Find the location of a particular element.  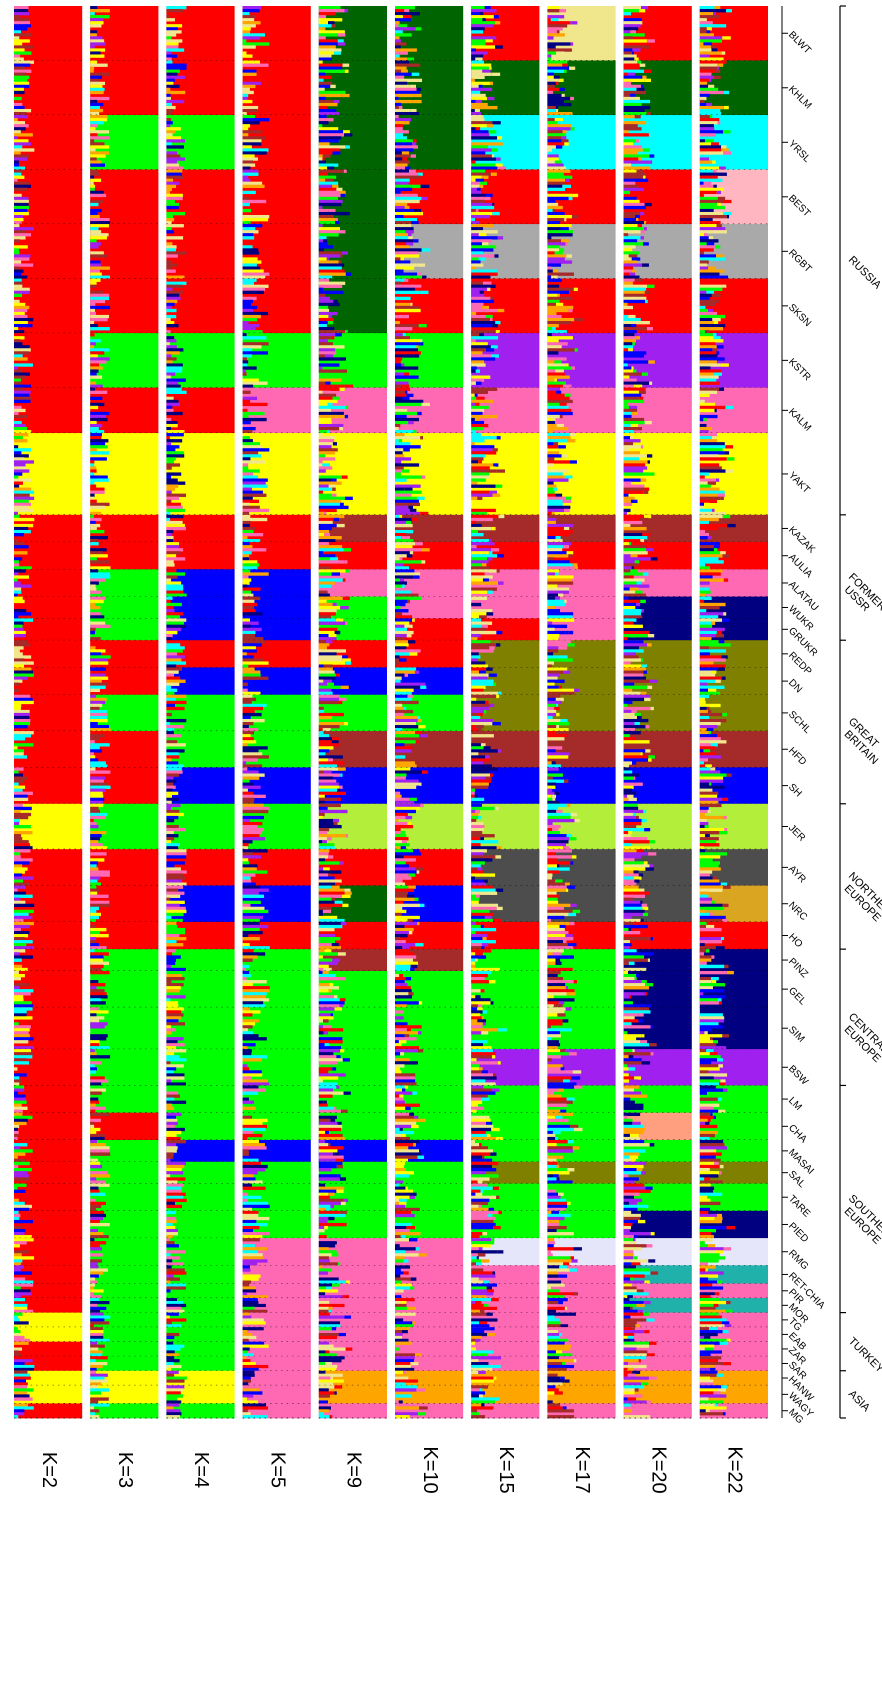

bar-k5-kalm is located at coordinates (276, 410).